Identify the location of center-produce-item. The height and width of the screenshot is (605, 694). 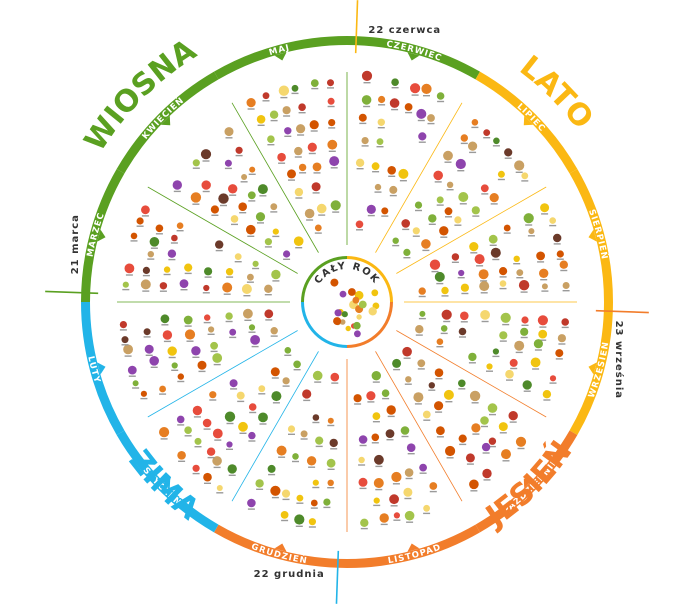
(352, 292).